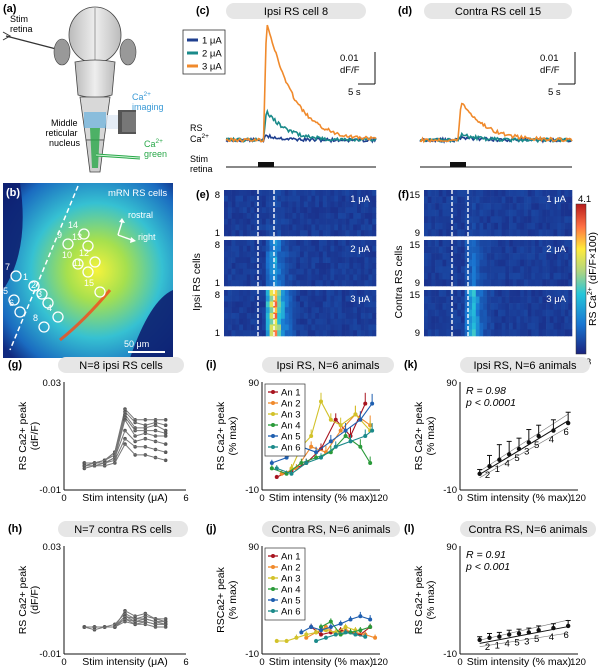 The image size is (600, 668). What do you see at coordinates (490, 403) in the screenshot?
I see `p-value: p < 0.0001` at bounding box center [490, 403].